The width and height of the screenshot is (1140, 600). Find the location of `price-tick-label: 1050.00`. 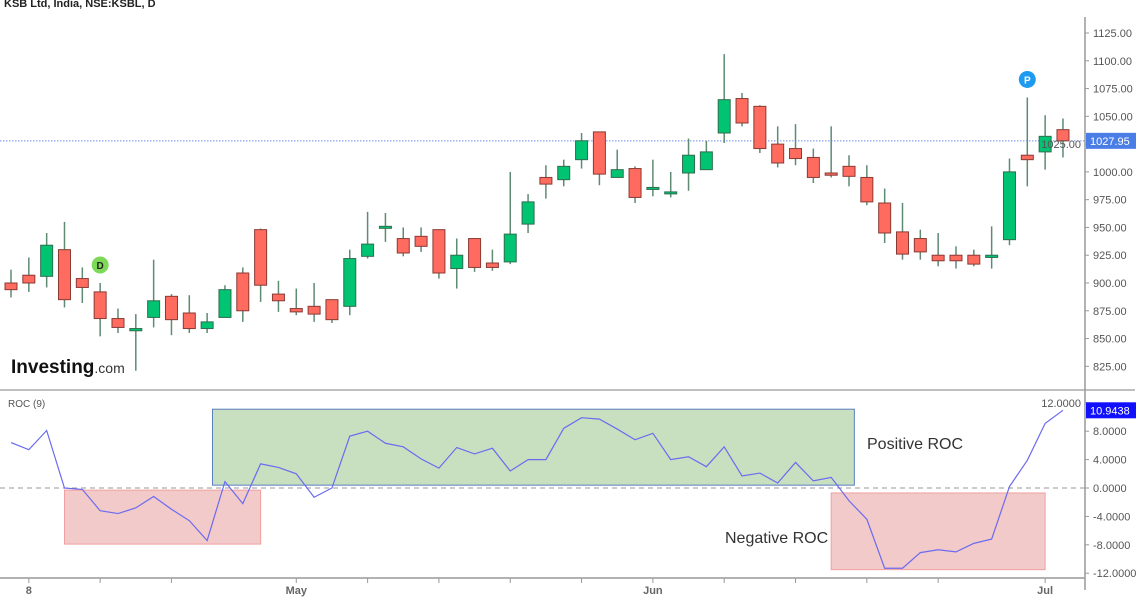

price-tick-label: 1050.00 is located at coordinates (1113, 117).